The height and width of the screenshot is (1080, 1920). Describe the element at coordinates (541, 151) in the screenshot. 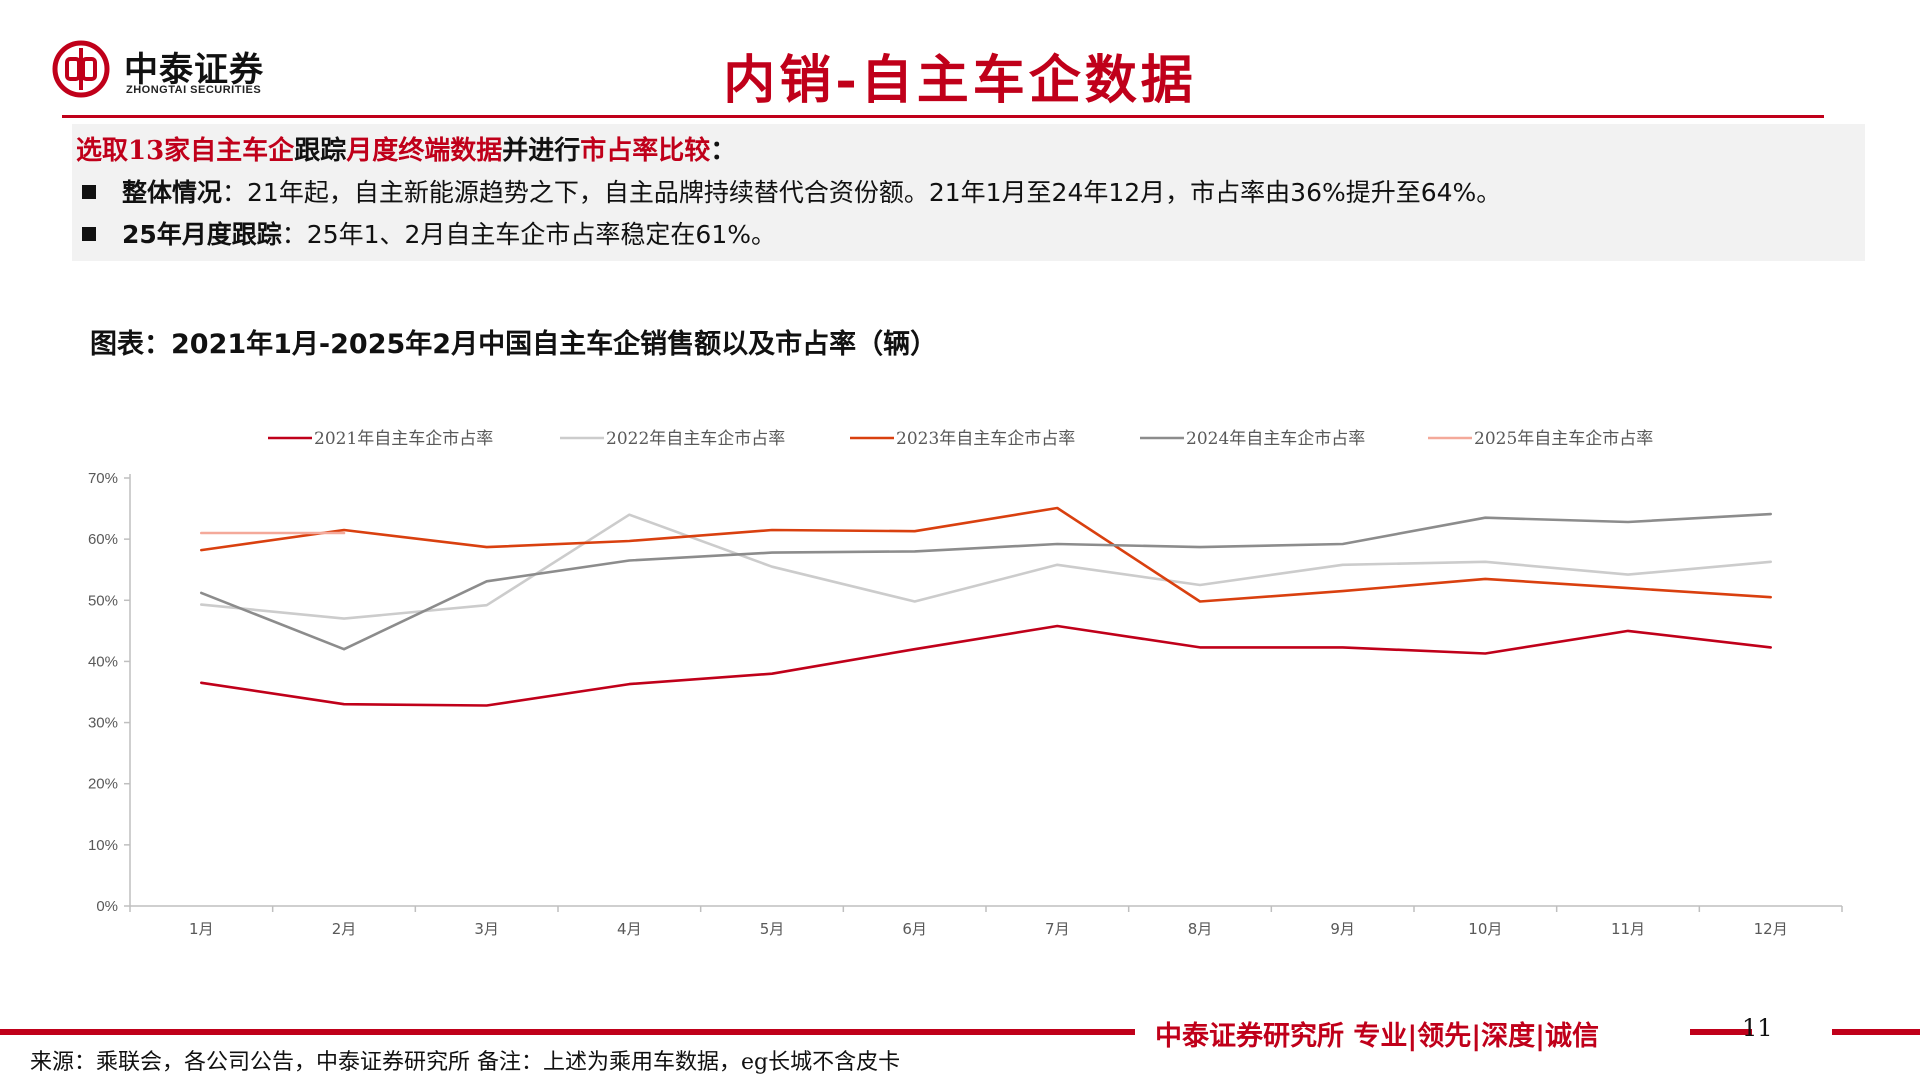

I see `lead-part-4: 并进行` at that location.